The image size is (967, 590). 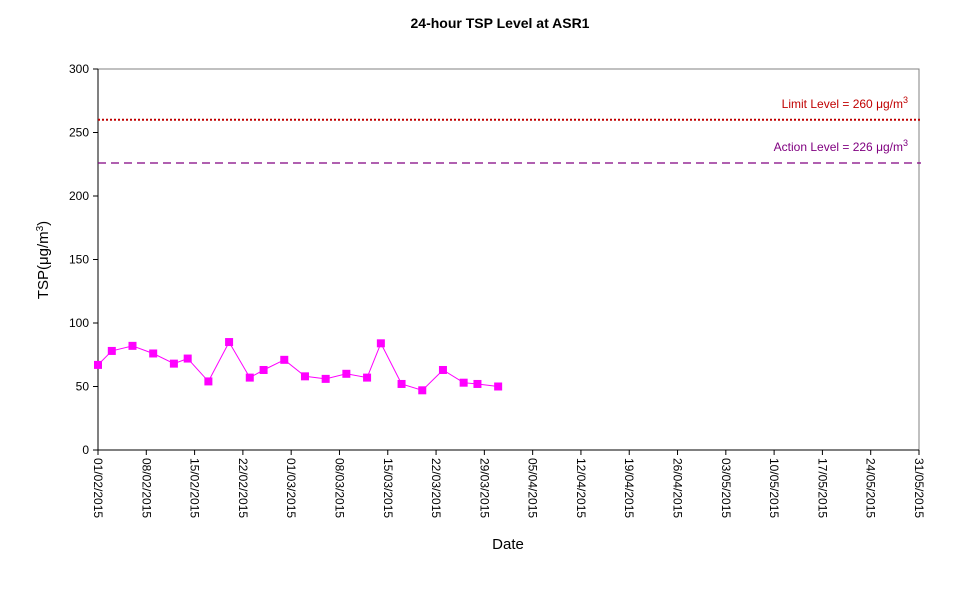 I want to click on x-tick-label: 15/03/2015, so click(x=388, y=488).